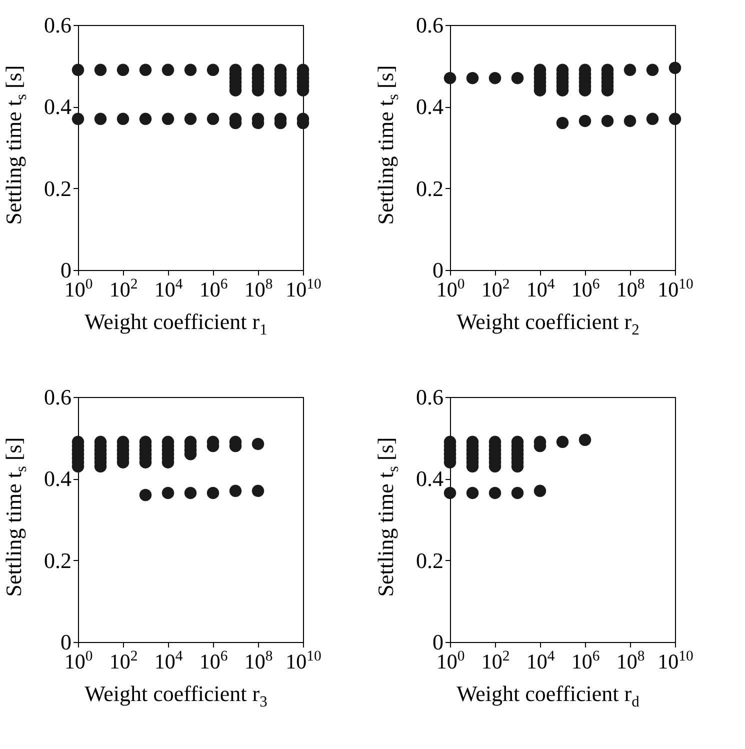 This screenshot has width=745, height=749. I want to click on x-axis-title: Weight coefficient r$_{d}$, so click(548, 696).